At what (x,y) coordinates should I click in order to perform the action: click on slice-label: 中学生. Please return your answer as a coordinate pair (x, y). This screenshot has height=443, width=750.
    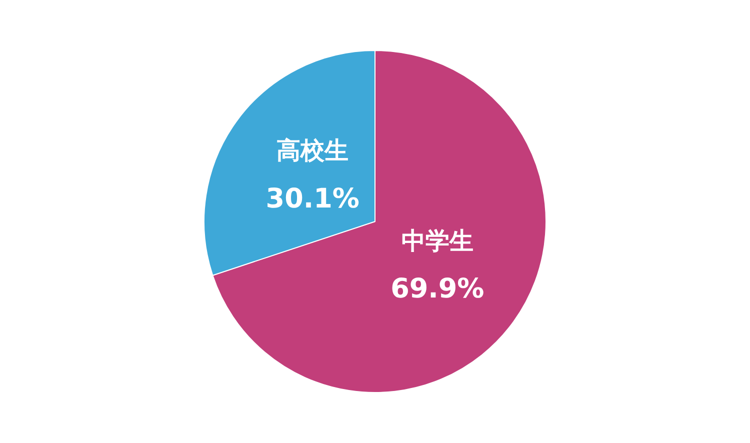
    Looking at the image, I should click on (437, 240).